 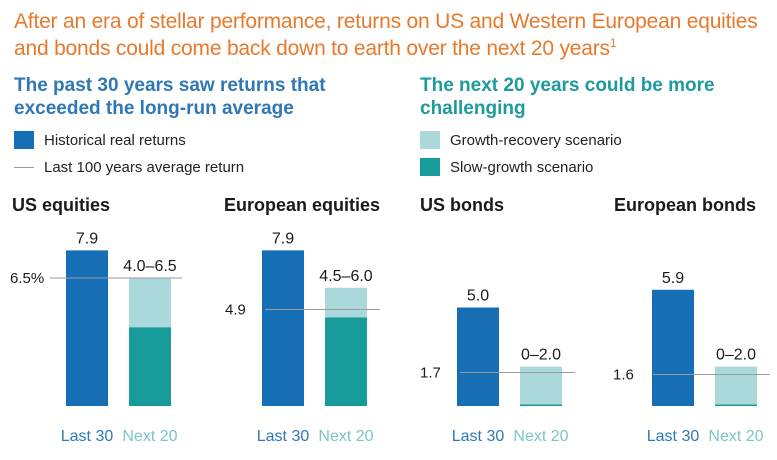 What do you see at coordinates (61, 205) in the screenshot?
I see `panel-title: US equities` at bounding box center [61, 205].